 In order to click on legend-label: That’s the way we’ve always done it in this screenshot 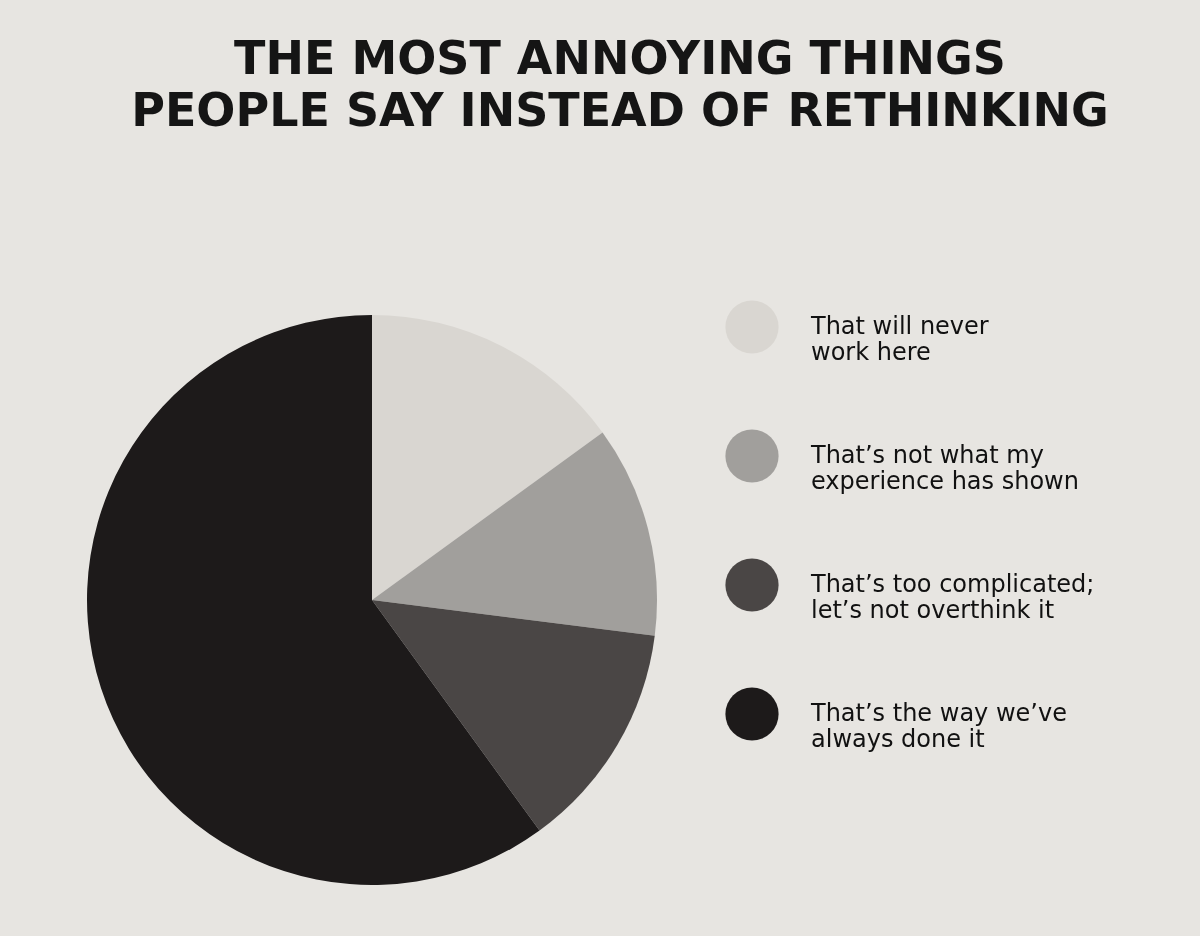, I will do `click(938, 726)`.